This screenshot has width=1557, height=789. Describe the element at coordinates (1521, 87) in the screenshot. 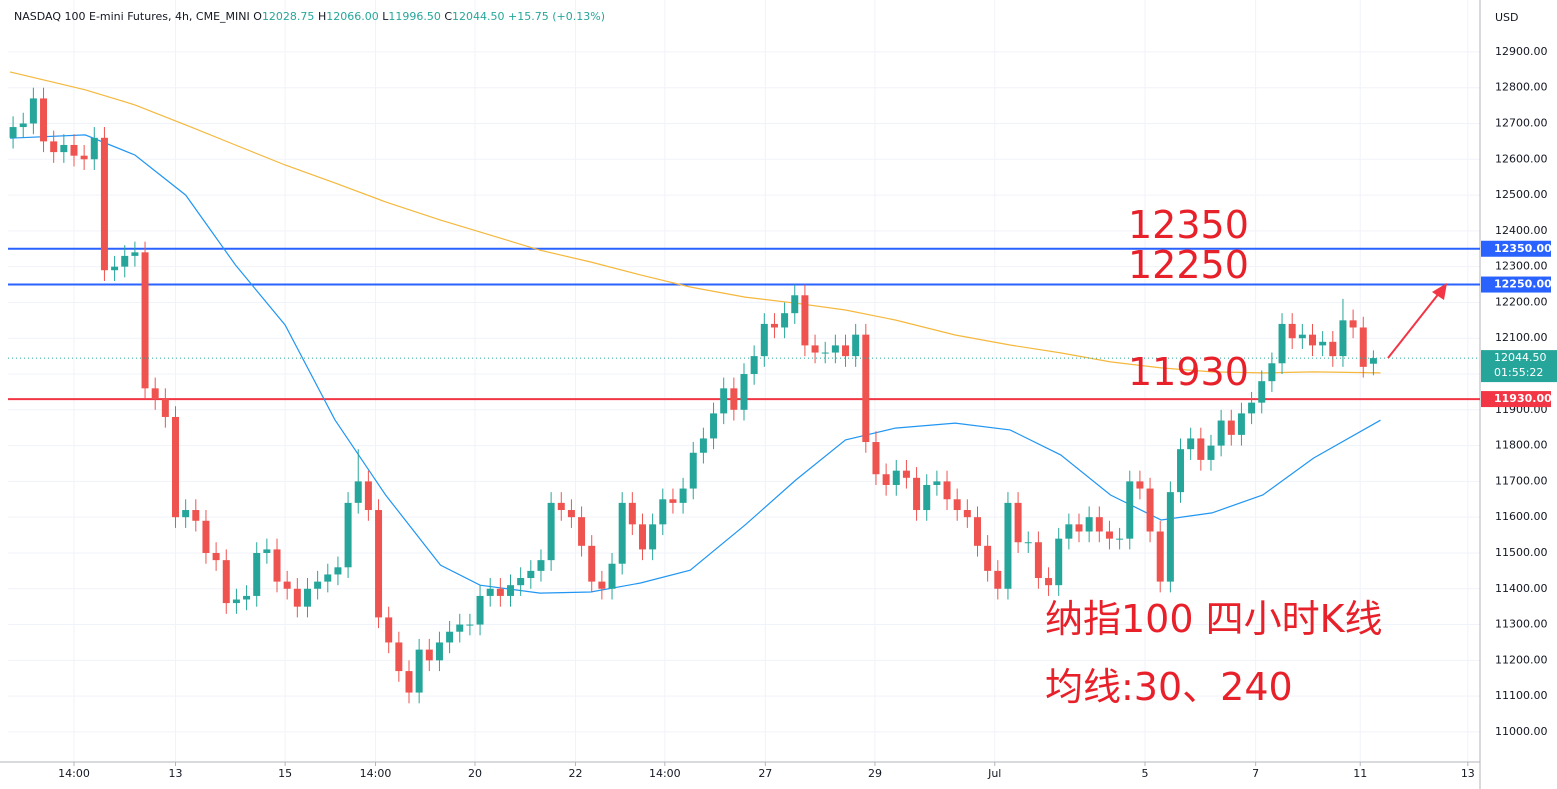

I see `y-tick-label: 12800.00` at that location.